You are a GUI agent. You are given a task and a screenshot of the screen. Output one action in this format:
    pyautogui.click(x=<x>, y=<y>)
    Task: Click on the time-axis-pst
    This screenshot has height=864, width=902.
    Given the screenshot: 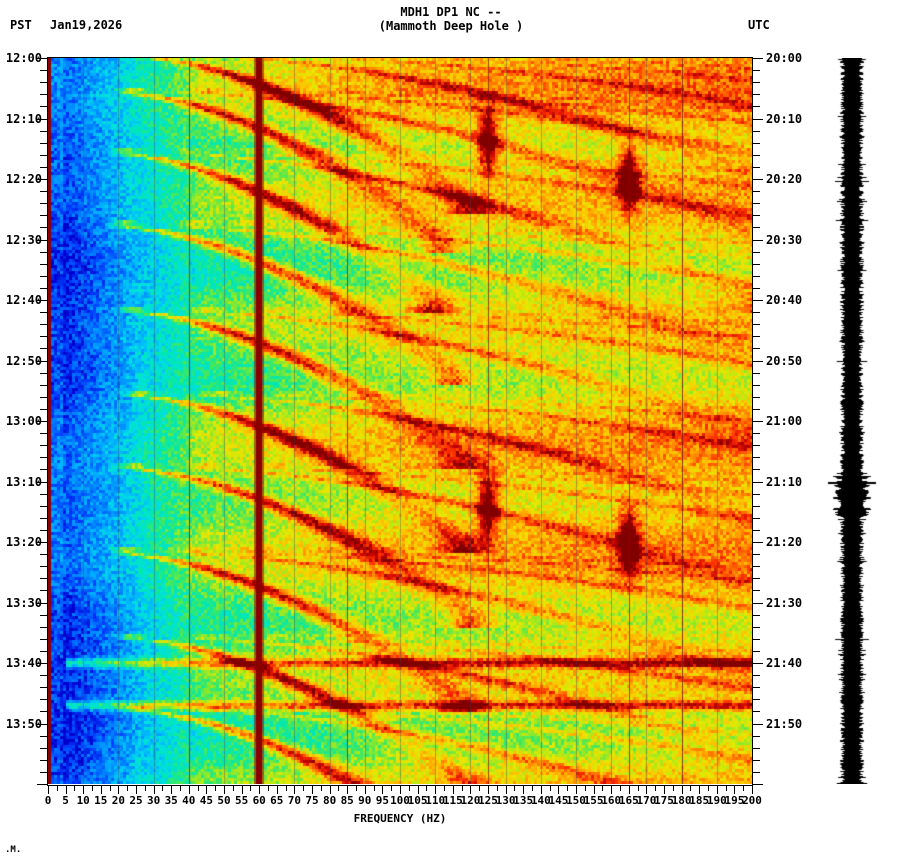 What is the action you would take?
    pyautogui.click(x=47, y=421)
    